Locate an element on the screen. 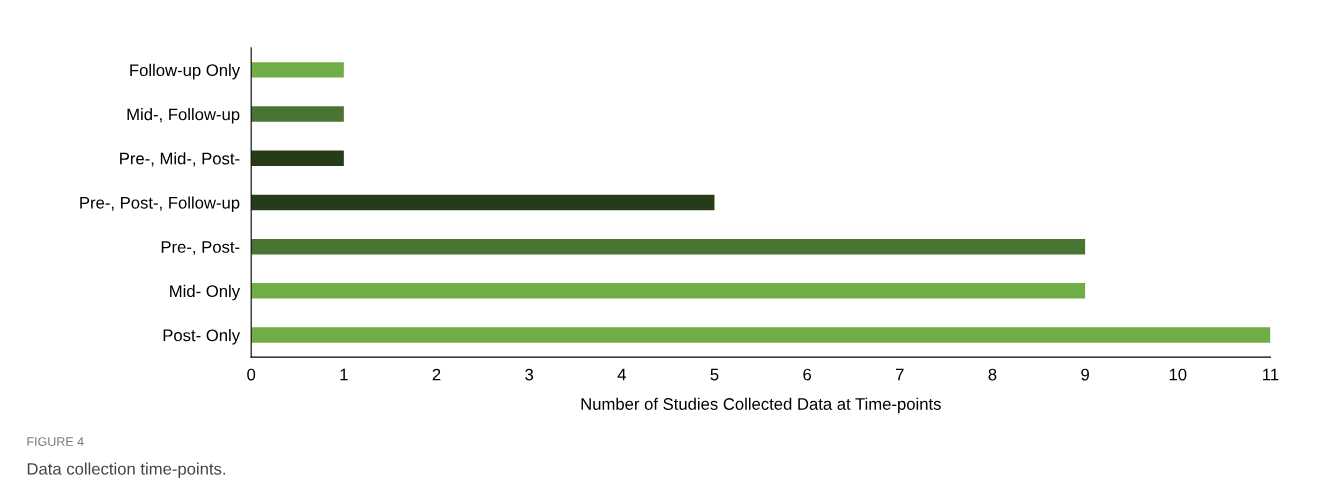 The height and width of the screenshot is (503, 1322). caption: FIGURE 4 is located at coordinates (55, 441).